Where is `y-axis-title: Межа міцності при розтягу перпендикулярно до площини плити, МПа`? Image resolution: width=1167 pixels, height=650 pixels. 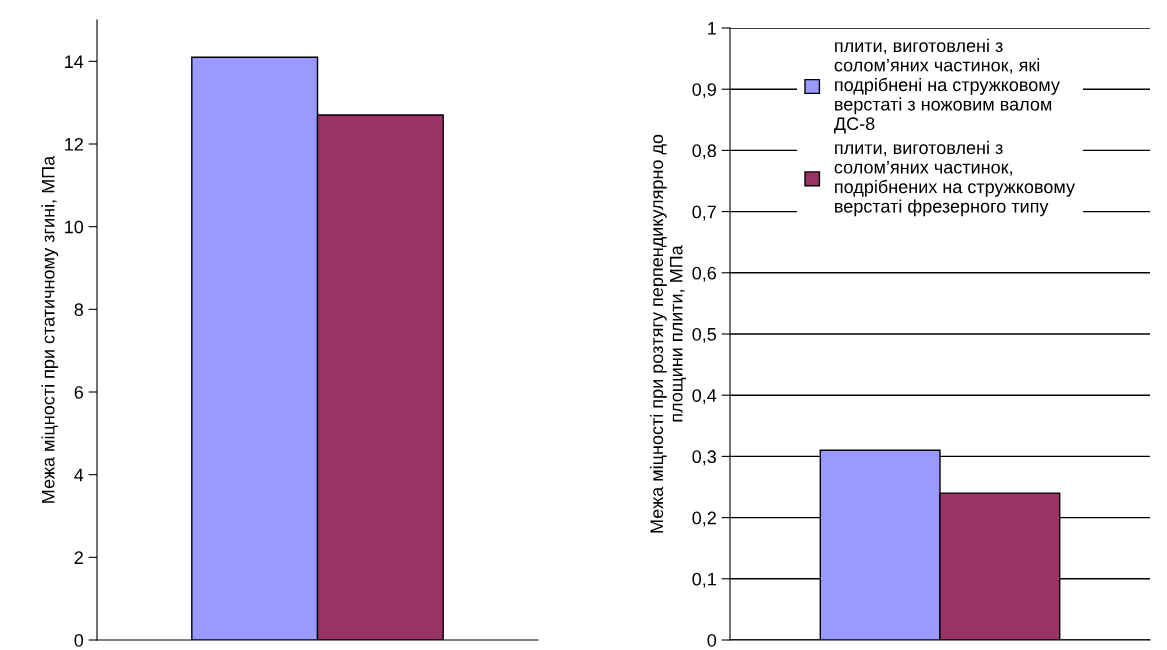 y-axis-title: Межа міцності при розтягу перпендикулярно до площини плити, МПа is located at coordinates (667, 333).